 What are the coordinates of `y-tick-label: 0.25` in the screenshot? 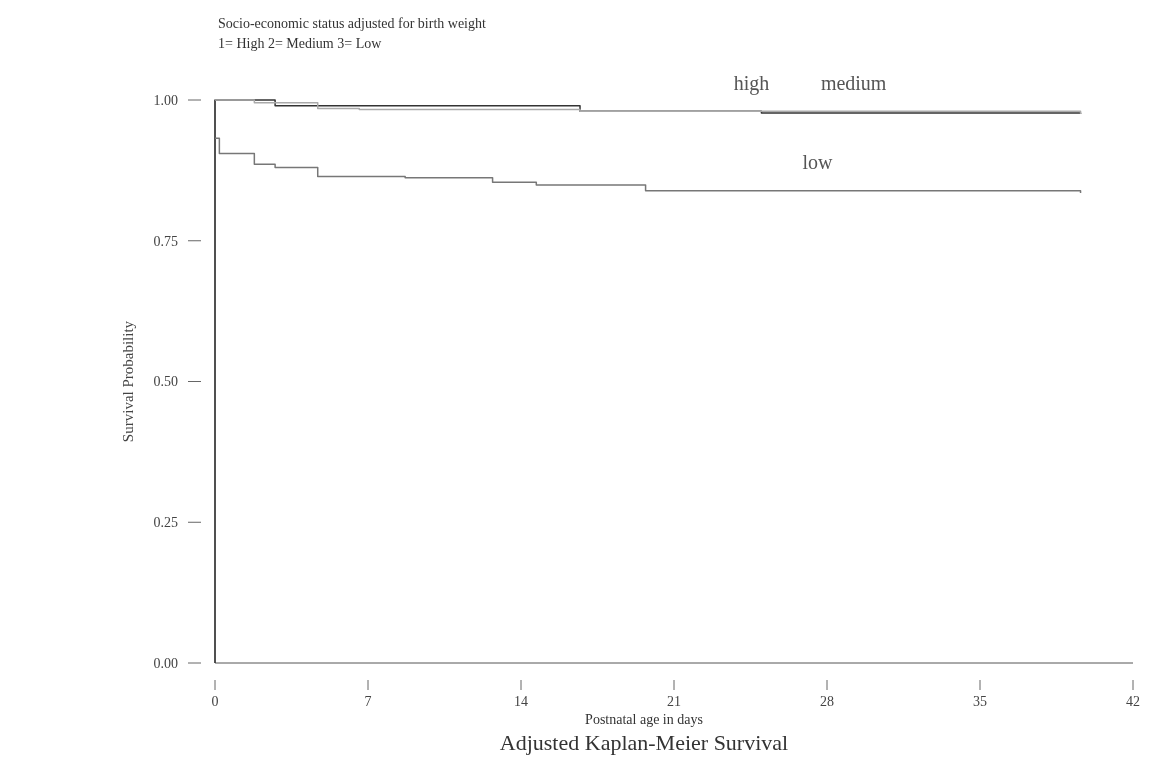 It's located at (165, 523).